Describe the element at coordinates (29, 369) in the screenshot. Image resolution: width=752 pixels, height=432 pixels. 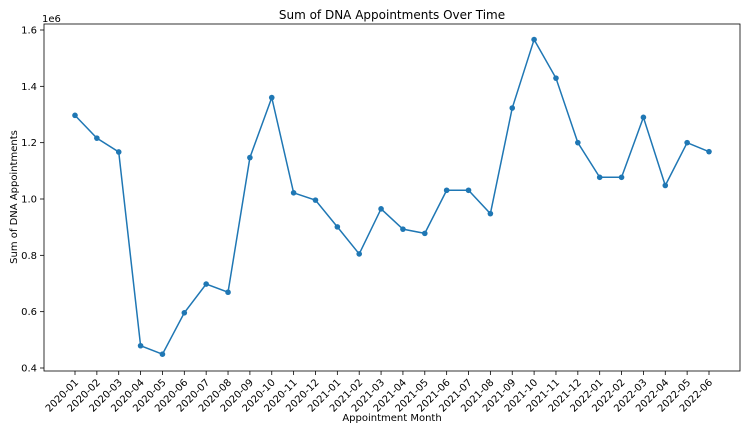
I see `y-tick-label: 0.4` at that location.